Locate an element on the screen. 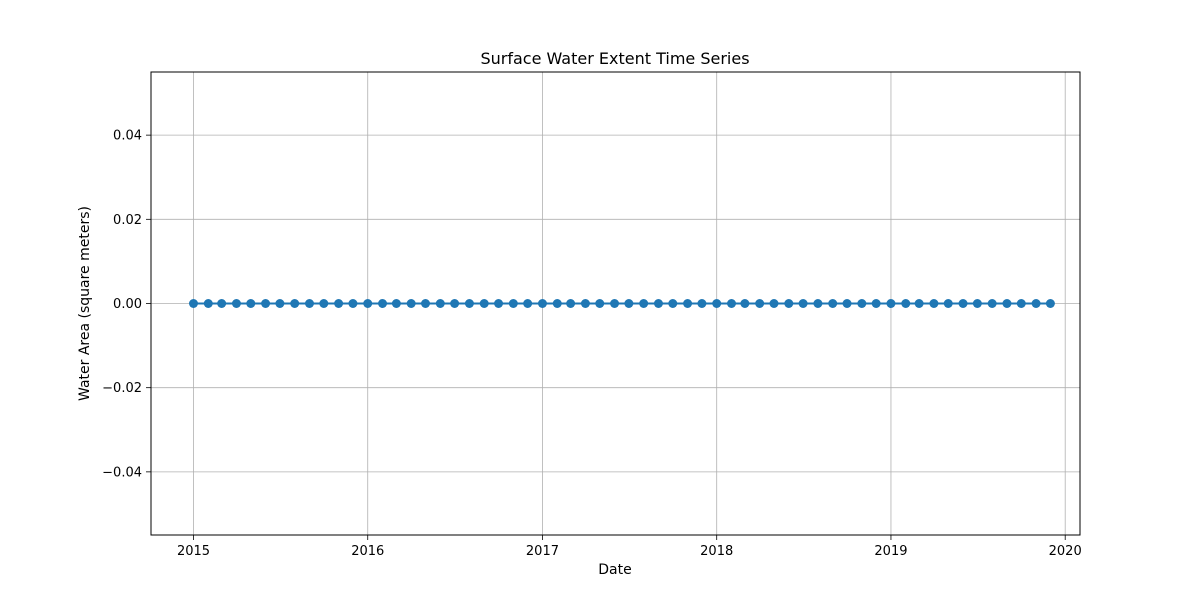  x-tick-label: 2020 is located at coordinates (1065, 551).